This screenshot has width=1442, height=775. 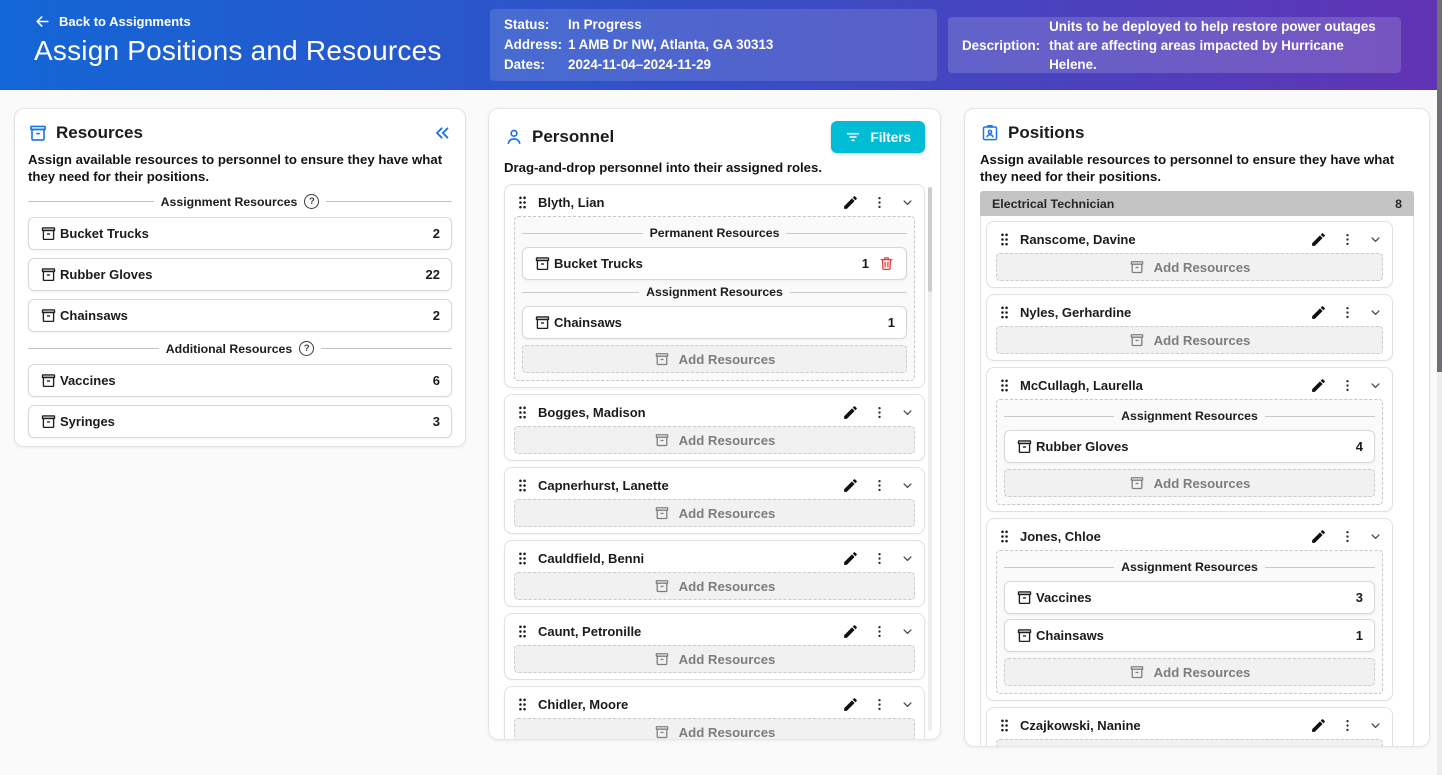 What do you see at coordinates (573, 136) in the screenshot?
I see `personnel-panel-title: Personnel` at bounding box center [573, 136].